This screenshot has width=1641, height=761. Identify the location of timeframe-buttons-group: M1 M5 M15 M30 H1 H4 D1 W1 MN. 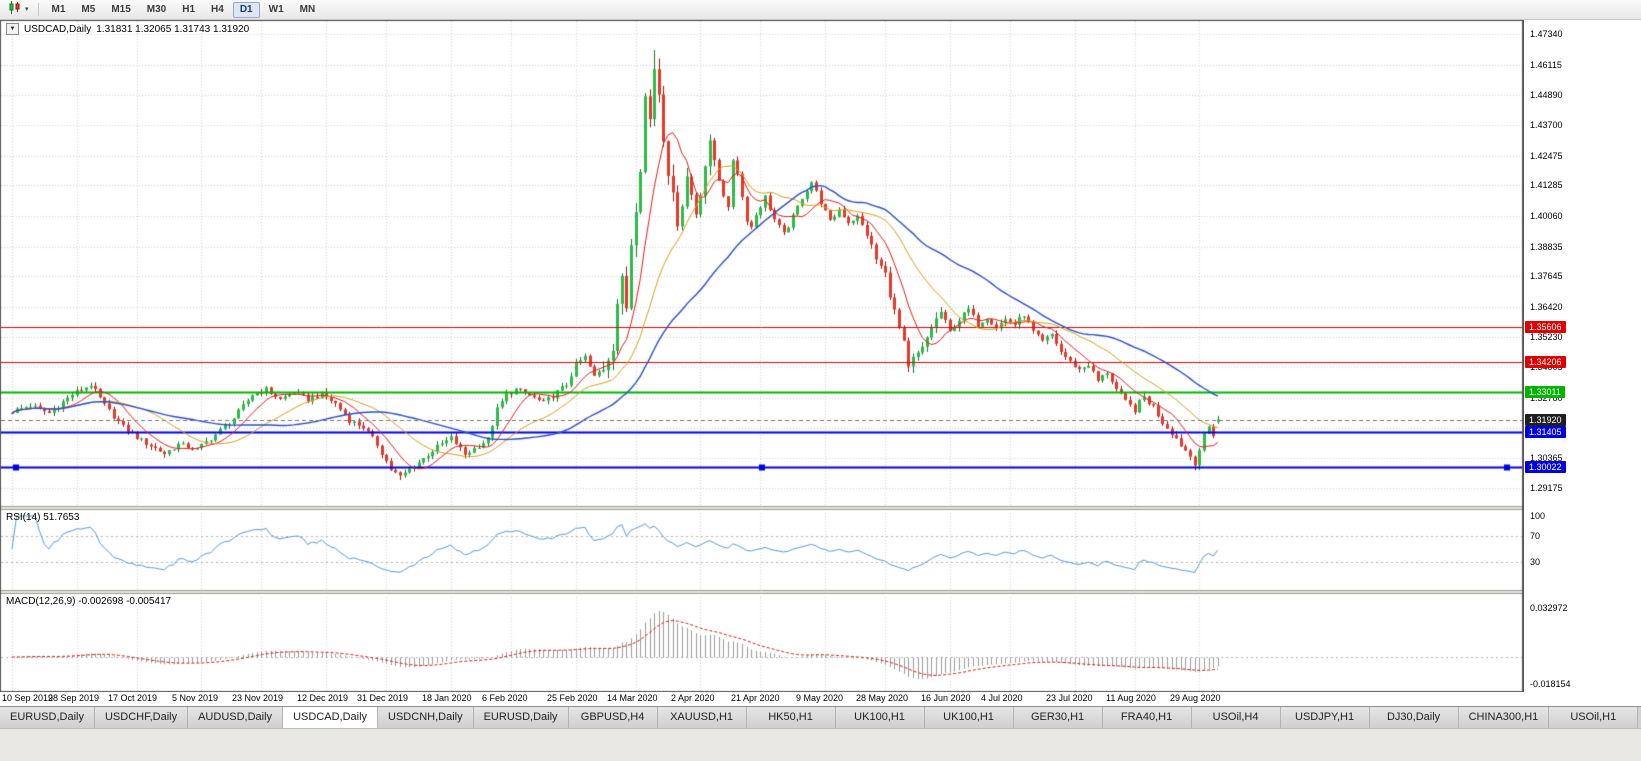
(184, 9).